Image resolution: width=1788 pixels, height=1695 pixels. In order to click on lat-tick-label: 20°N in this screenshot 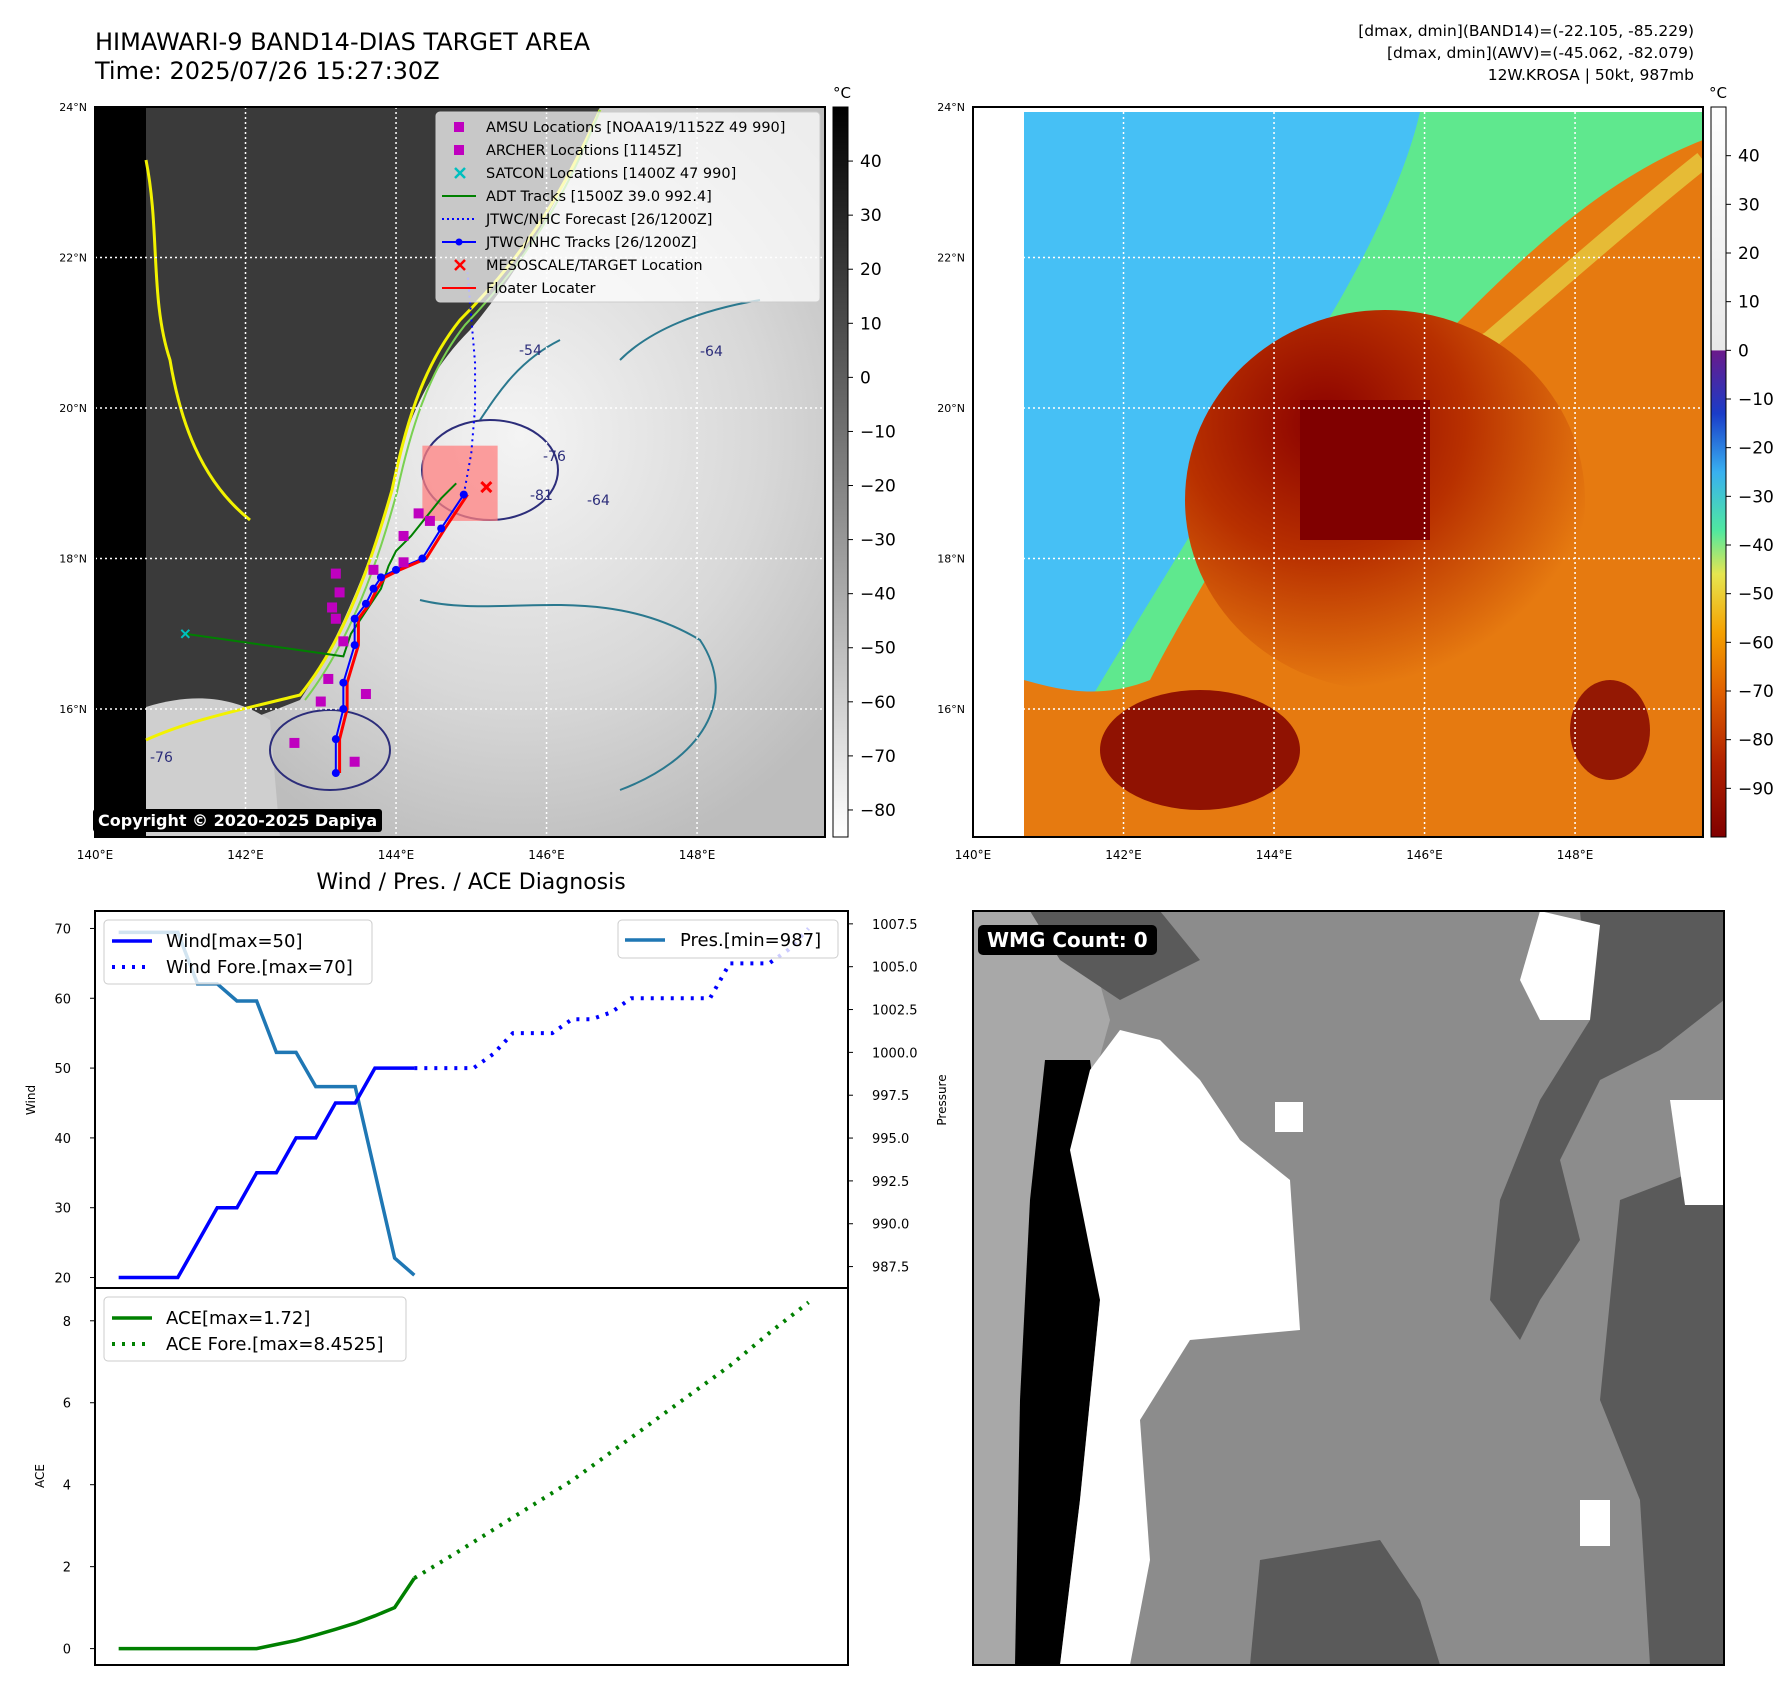, I will do `click(951, 408)`.